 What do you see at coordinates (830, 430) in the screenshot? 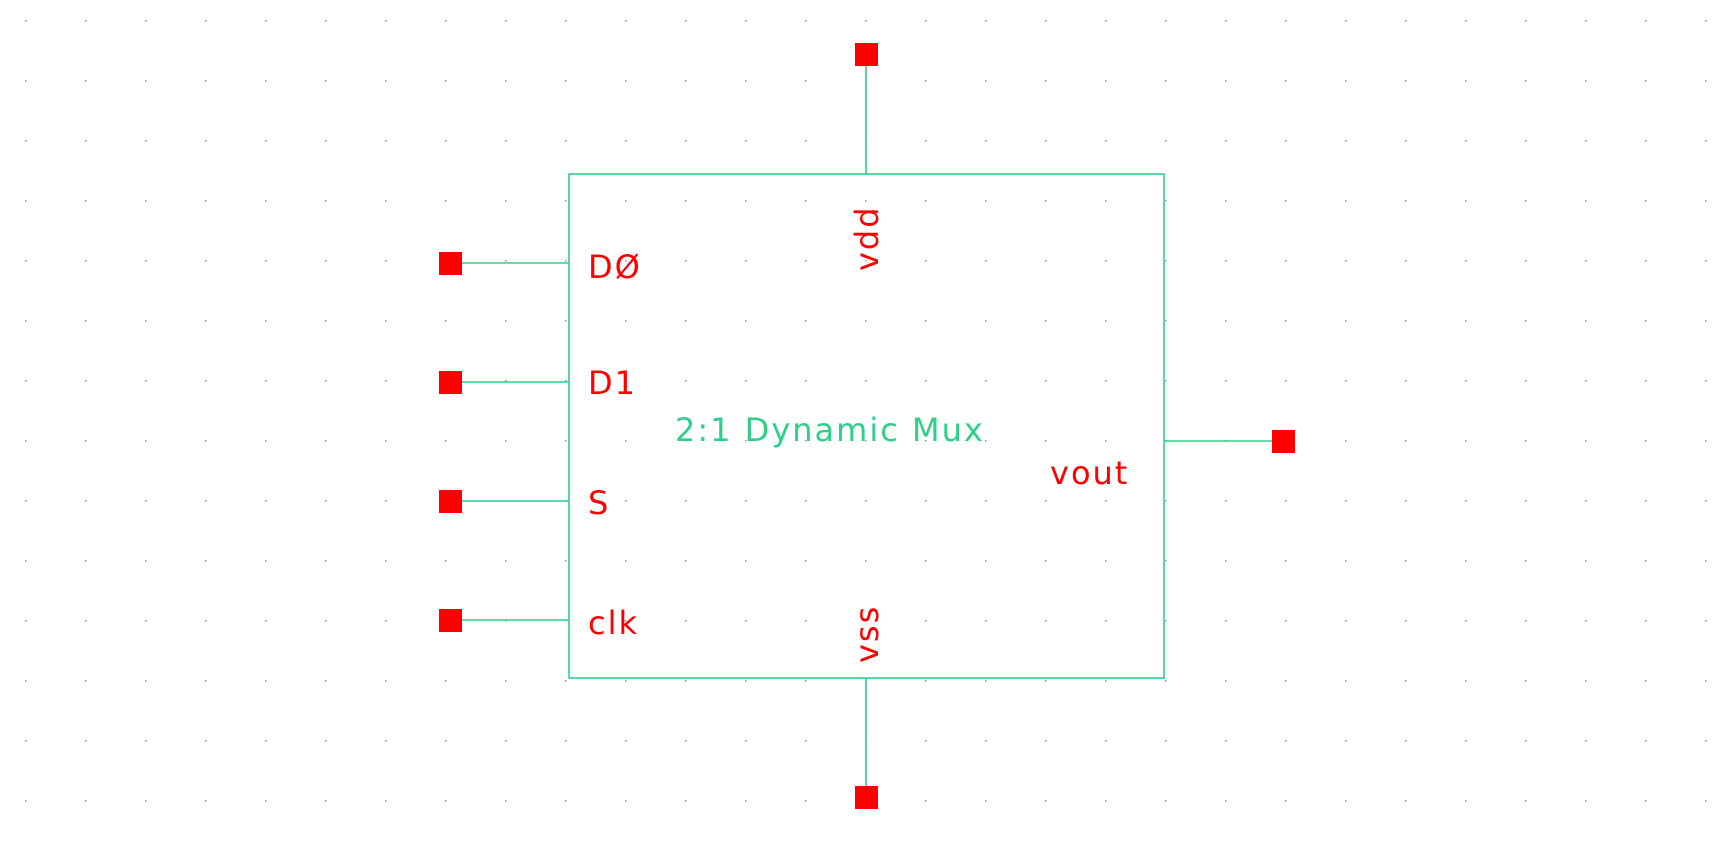
I see `symbol-title: 2:1 Dynamic Mux` at bounding box center [830, 430].